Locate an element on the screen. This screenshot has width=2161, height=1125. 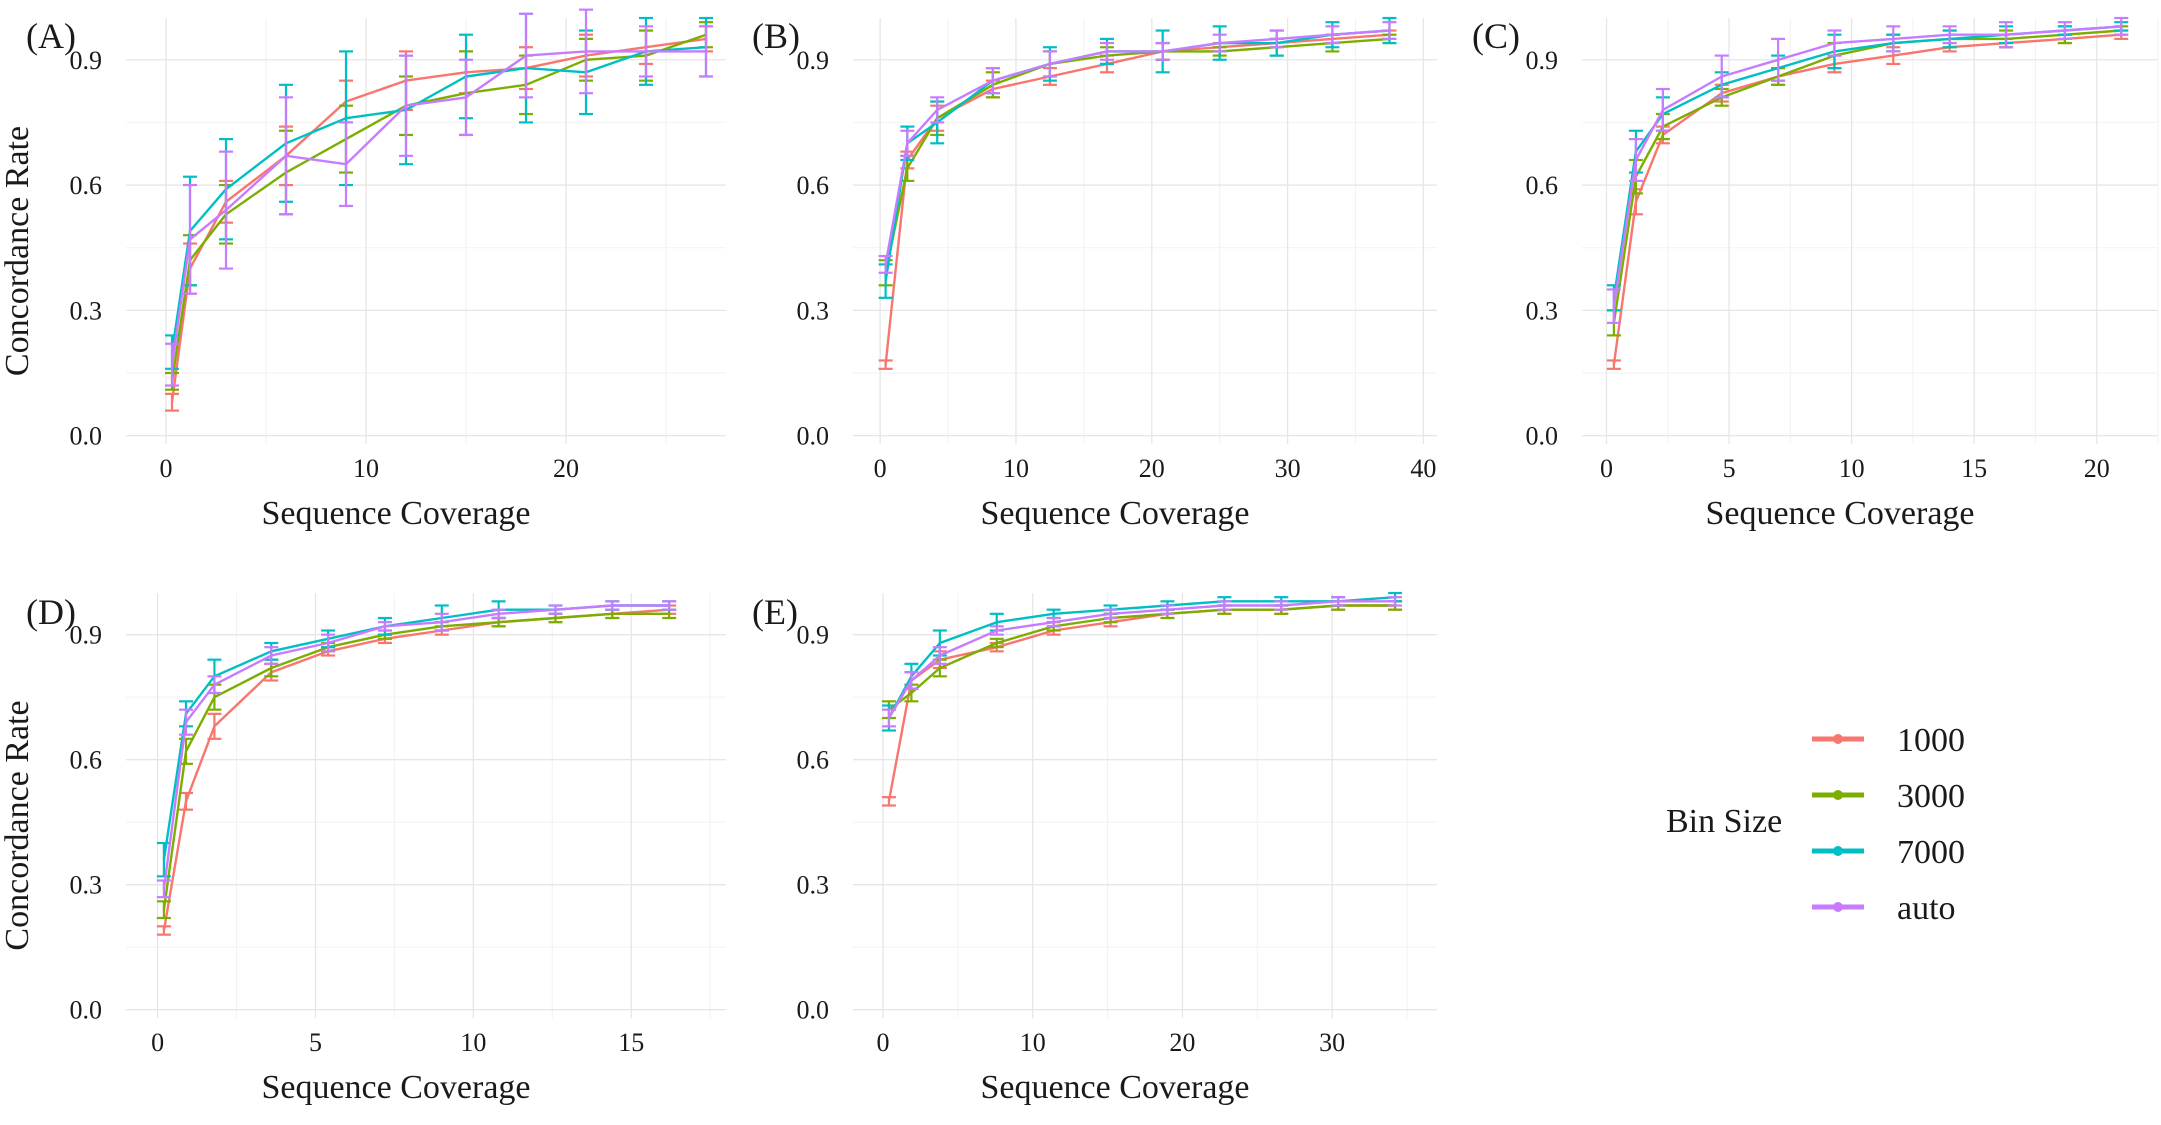
legend-entry-7000: 7000 is located at coordinates (1931, 852).